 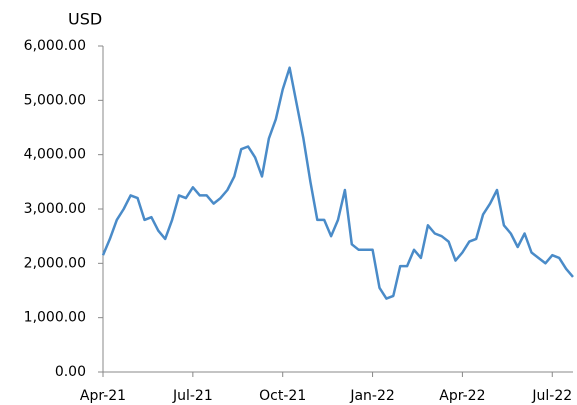 What do you see at coordinates (70, 372) in the screenshot?
I see `y-tick-label: 0.00` at bounding box center [70, 372].